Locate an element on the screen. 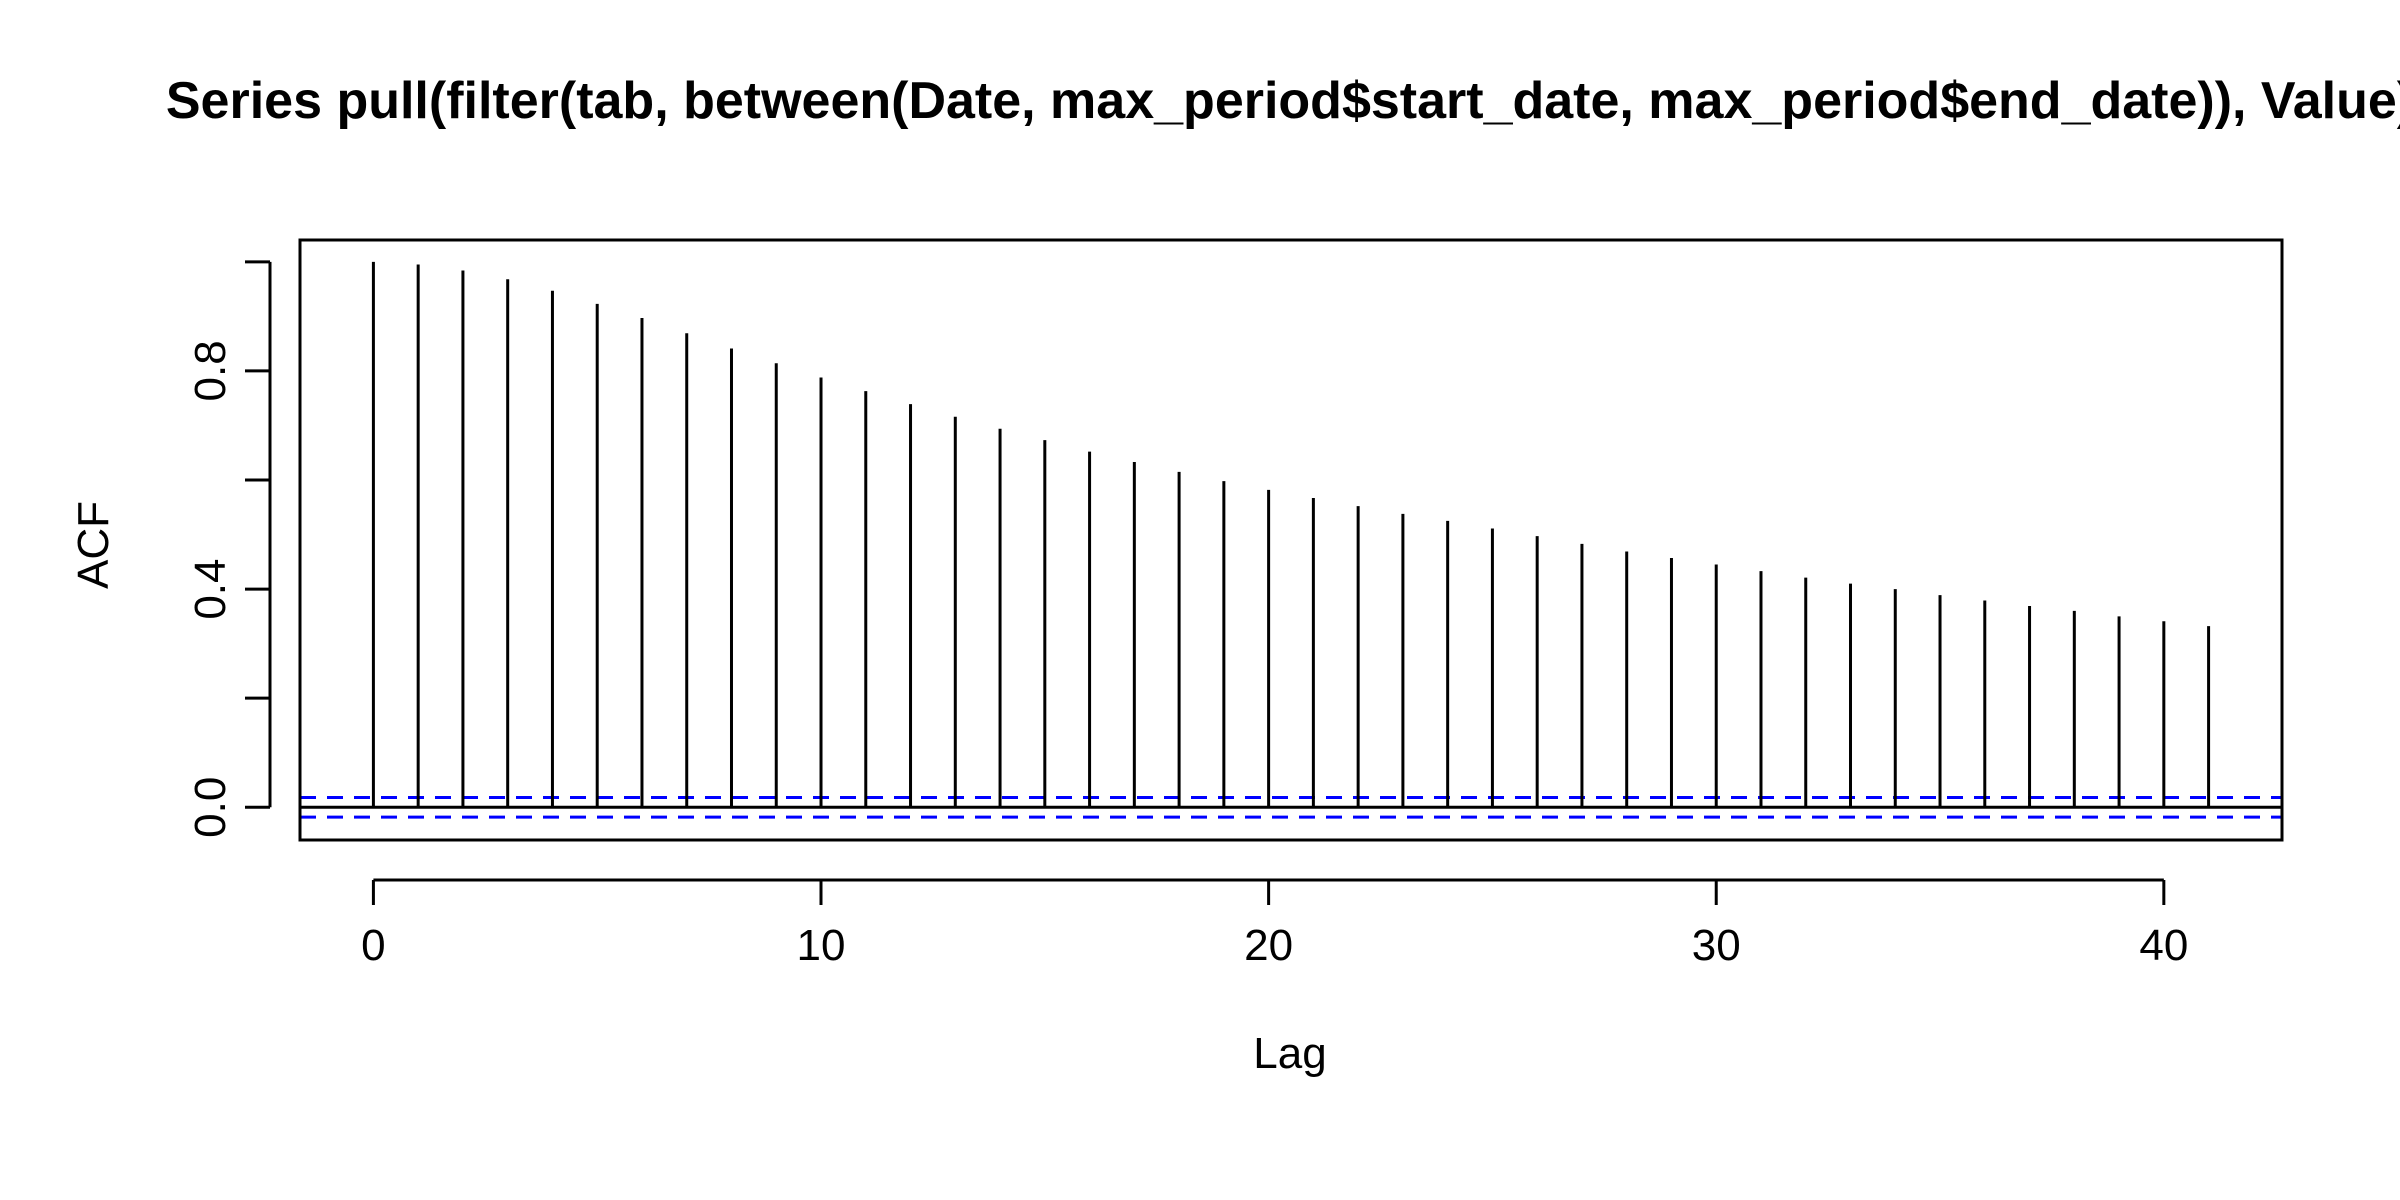 The height and width of the screenshot is (1200, 2400). y-tick-label-2: 0.4 is located at coordinates (210, 589).